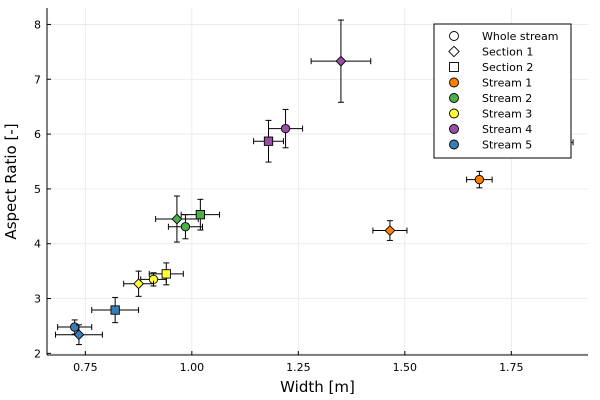  What do you see at coordinates (37, 299) in the screenshot?
I see `y-tick-label: 3` at bounding box center [37, 299].